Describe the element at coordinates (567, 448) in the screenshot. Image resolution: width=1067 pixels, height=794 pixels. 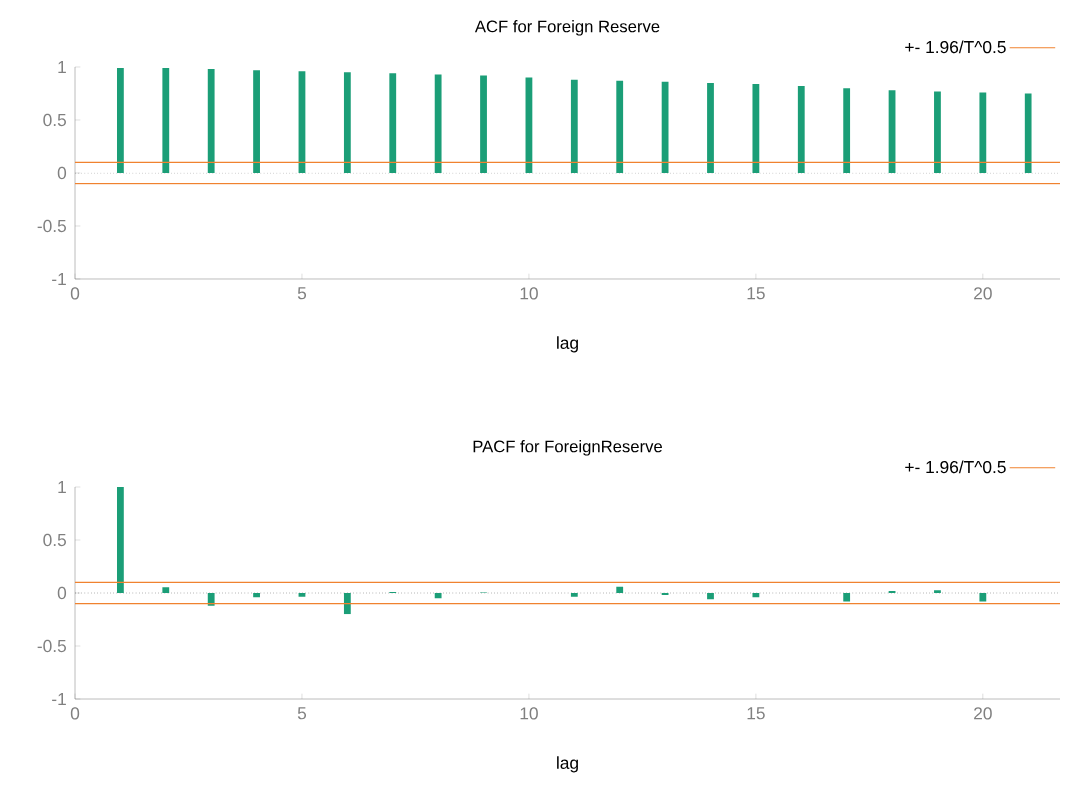
I see `chart-title: PACF for ForeignReserve` at that location.